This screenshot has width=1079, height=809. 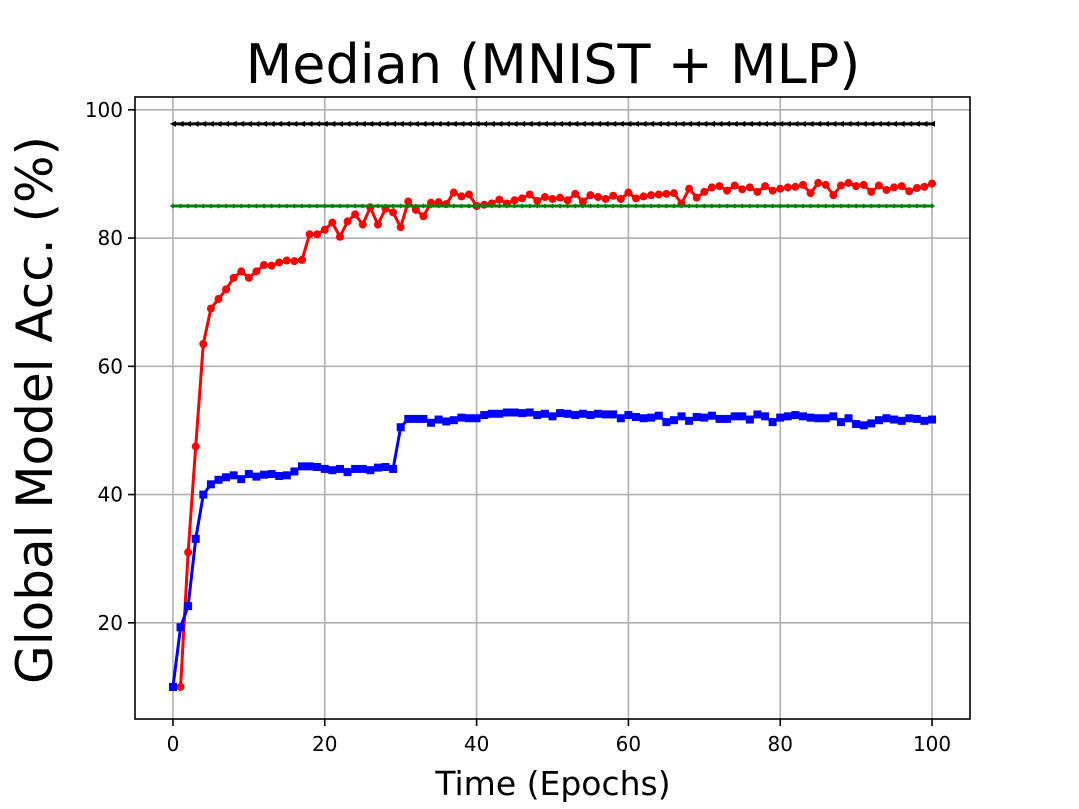 I want to click on x-tick-label: 80, so click(x=780, y=744).